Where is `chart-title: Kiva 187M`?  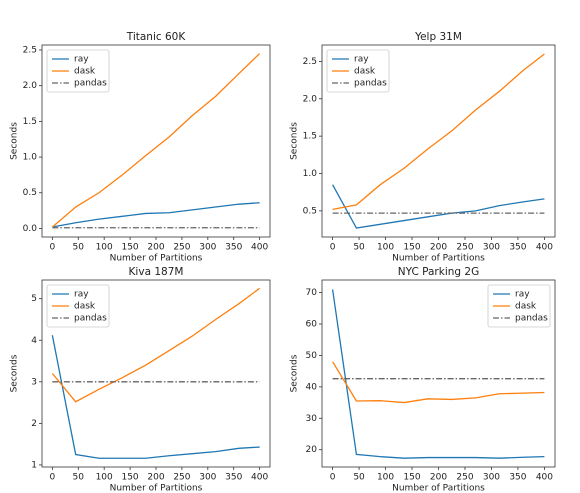
chart-title: Kiva 187M is located at coordinates (156, 272).